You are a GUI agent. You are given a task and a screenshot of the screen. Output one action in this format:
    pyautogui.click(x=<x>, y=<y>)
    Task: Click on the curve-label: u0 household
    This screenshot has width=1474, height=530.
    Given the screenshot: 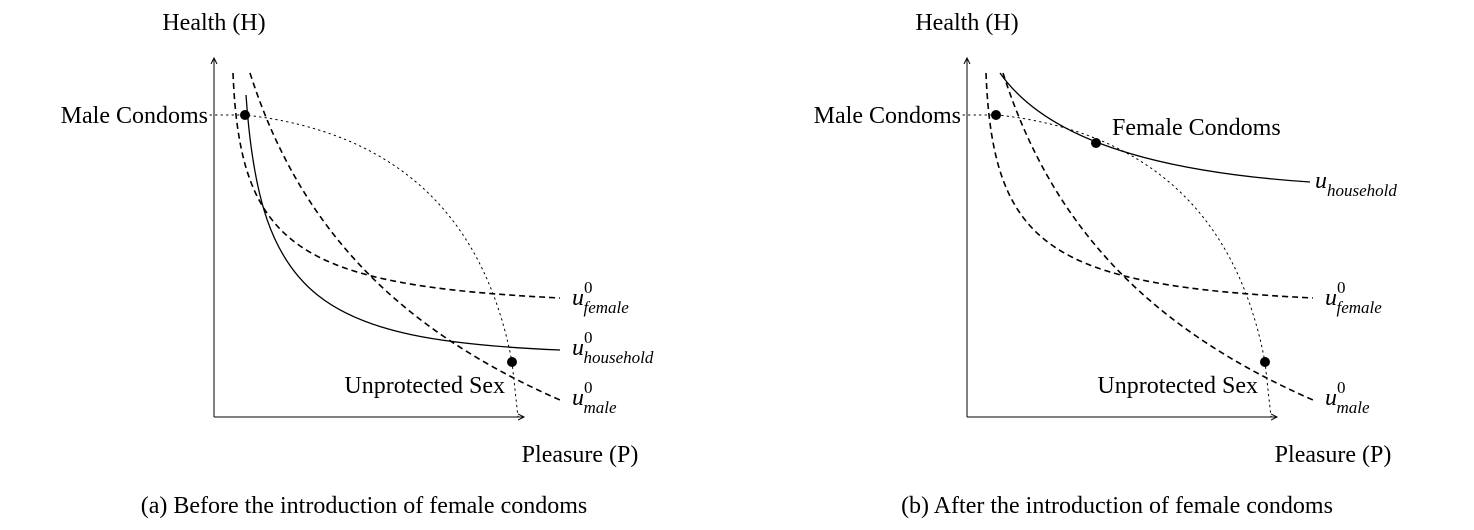 What is the action you would take?
    pyautogui.click(x=613, y=347)
    